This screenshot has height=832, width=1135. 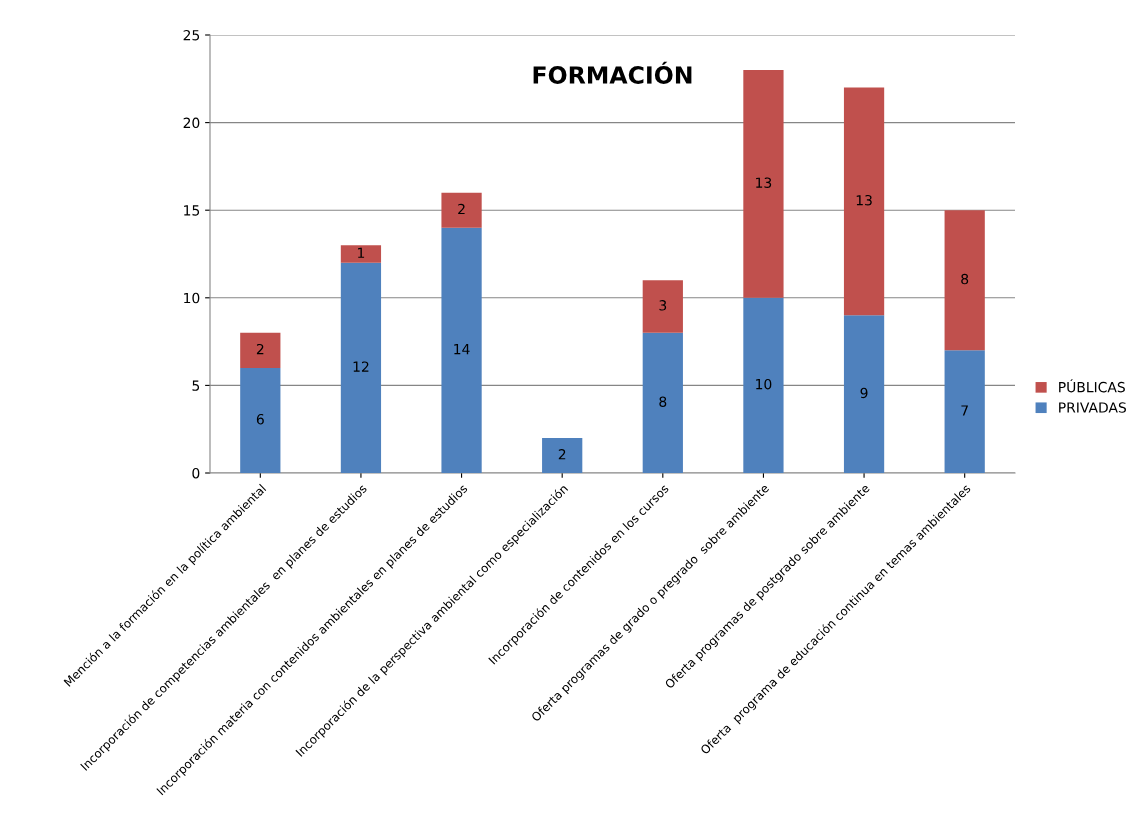 I want to click on y-tick-label: 5, so click(x=196, y=385).